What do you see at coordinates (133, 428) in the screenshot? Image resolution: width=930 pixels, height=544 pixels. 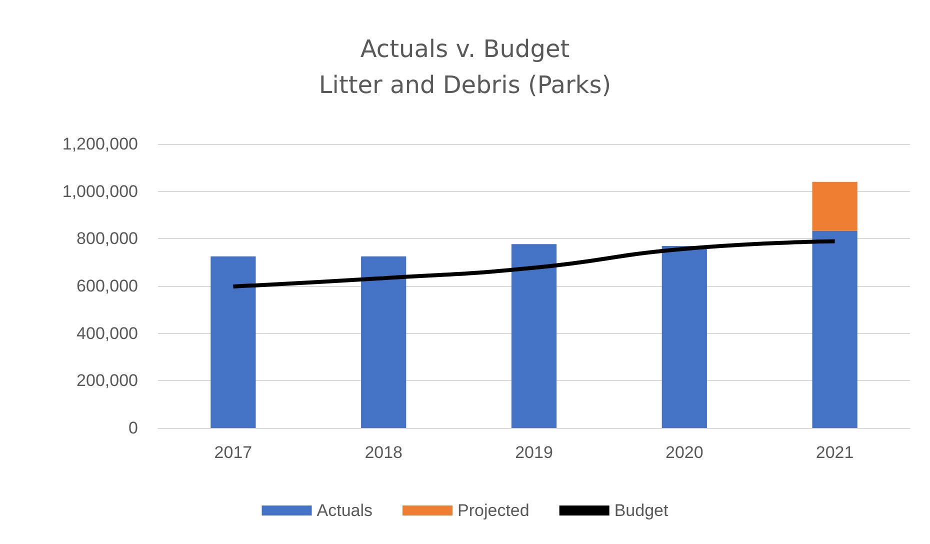 I see `y-tick-label: 0` at bounding box center [133, 428].